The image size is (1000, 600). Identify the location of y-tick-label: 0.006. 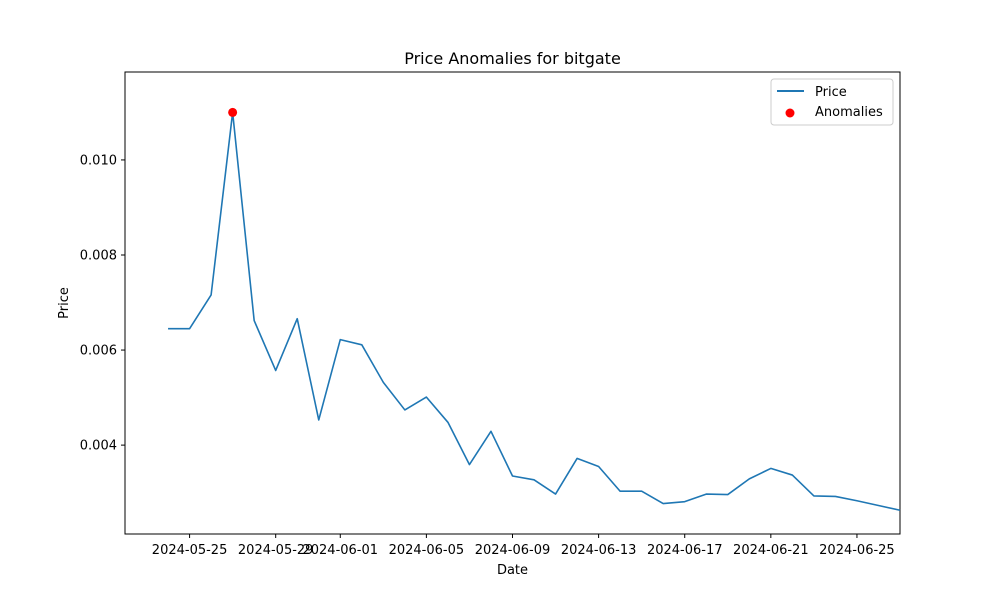
(98, 351).